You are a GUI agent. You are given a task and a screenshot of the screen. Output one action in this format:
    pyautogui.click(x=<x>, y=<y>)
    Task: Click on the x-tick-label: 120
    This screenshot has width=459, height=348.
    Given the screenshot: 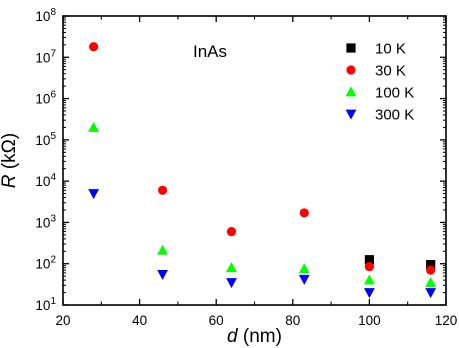 What is the action you would take?
    pyautogui.click(x=446, y=320)
    